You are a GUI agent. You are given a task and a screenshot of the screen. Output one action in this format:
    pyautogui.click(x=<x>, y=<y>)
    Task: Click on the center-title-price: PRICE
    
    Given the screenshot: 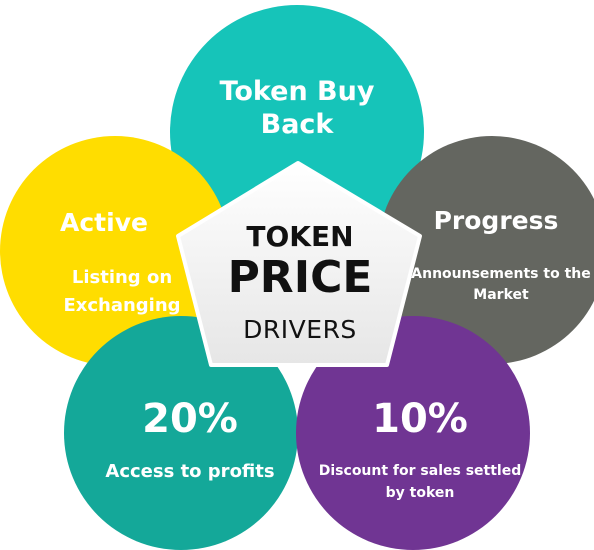 What is the action you would take?
    pyautogui.click(x=300, y=277)
    